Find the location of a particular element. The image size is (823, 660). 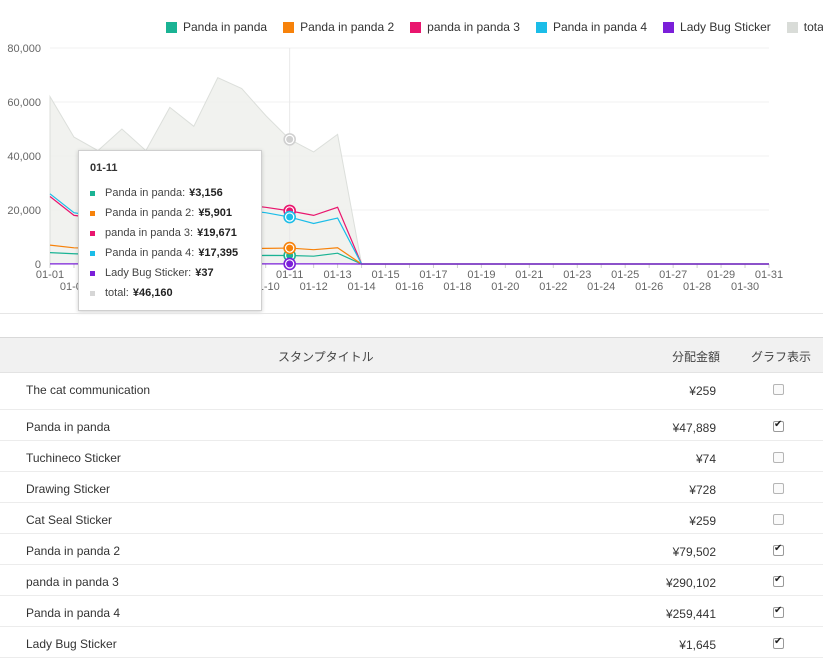

stamp-title: Tuchineco Sticker is located at coordinates (73, 458).